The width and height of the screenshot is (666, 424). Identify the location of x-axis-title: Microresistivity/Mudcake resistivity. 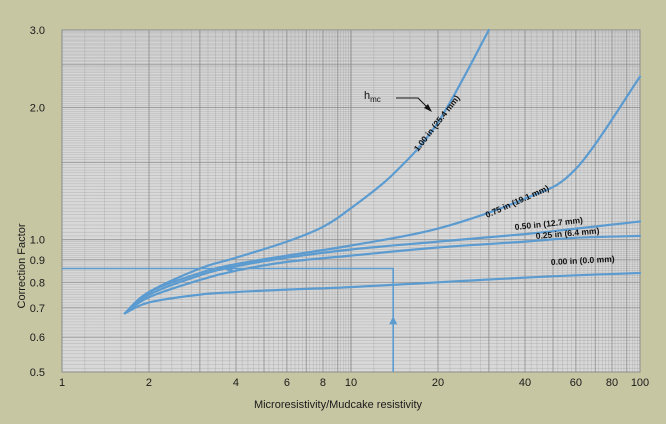
(338, 405).